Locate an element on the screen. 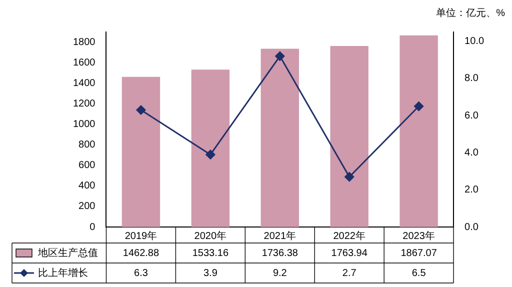  text: 单位：亿元、% is located at coordinates (471, 12).